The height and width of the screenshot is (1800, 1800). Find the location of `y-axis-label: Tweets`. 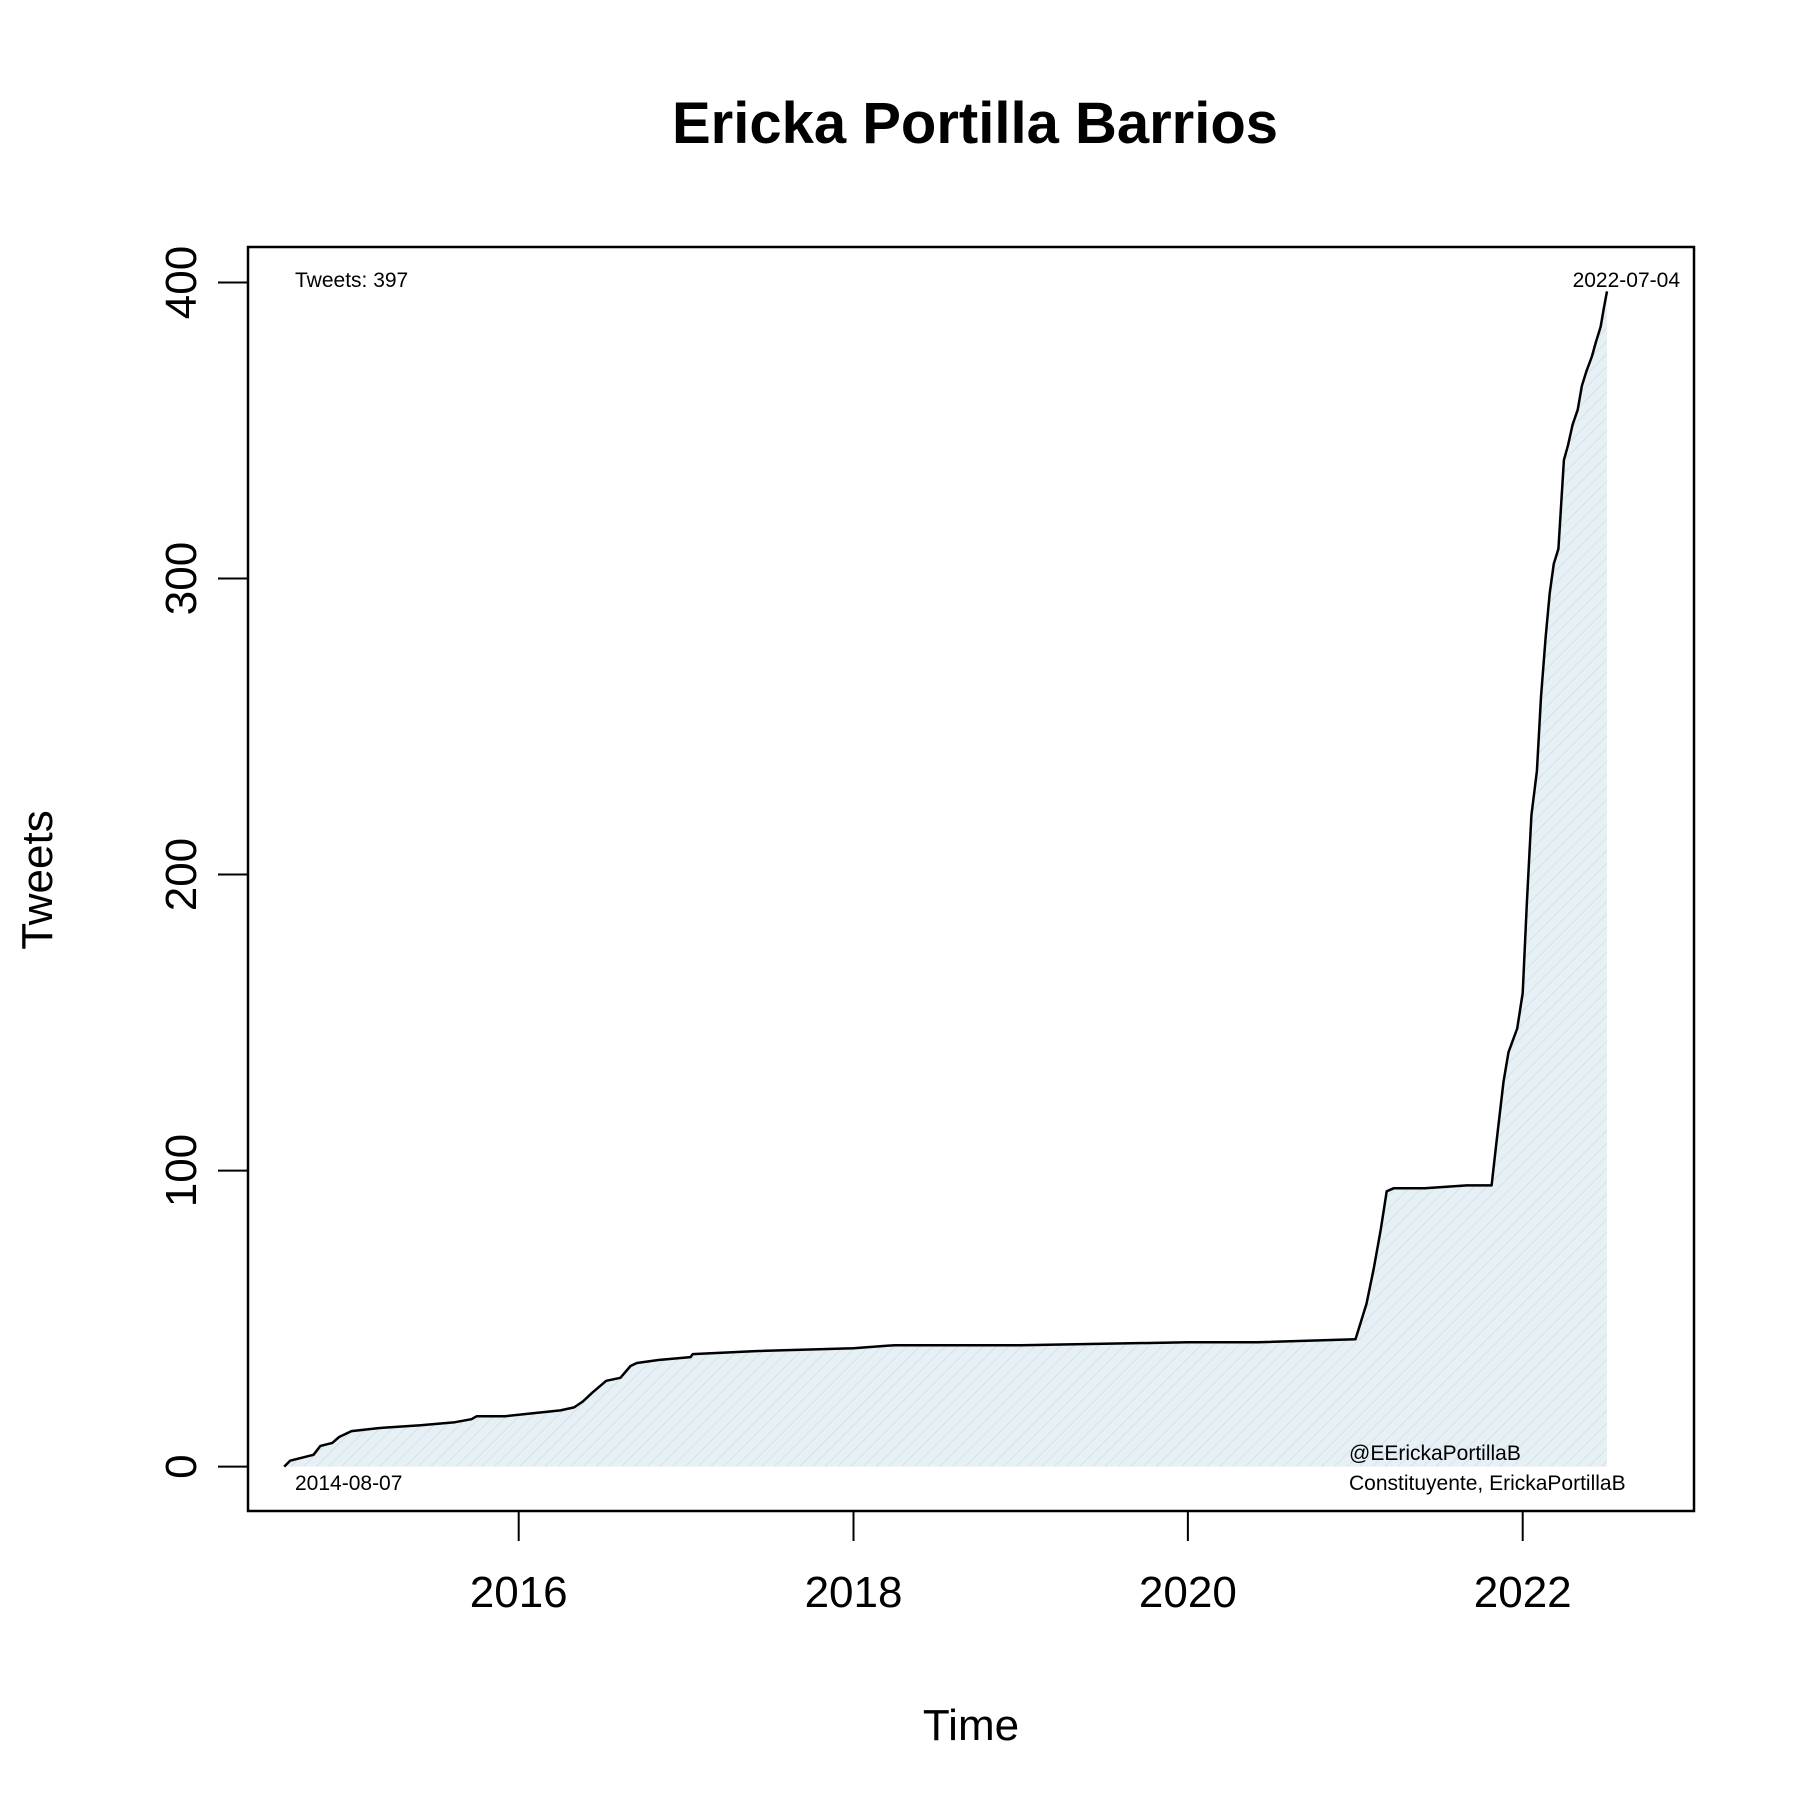

y-axis-label: Tweets is located at coordinates (37, 879).